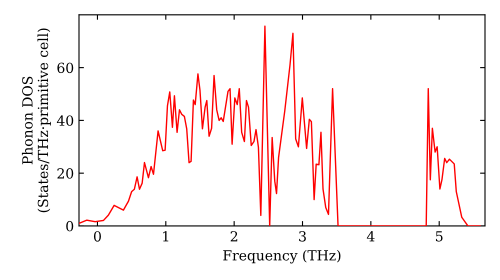  Describe the element at coordinates (65, 120) in the screenshot. I see `y-tick-label: 40` at that location.